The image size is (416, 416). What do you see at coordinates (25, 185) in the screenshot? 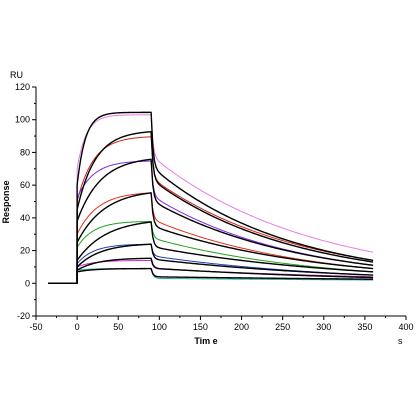
I see `y-tick-label: 60` at bounding box center [25, 185].